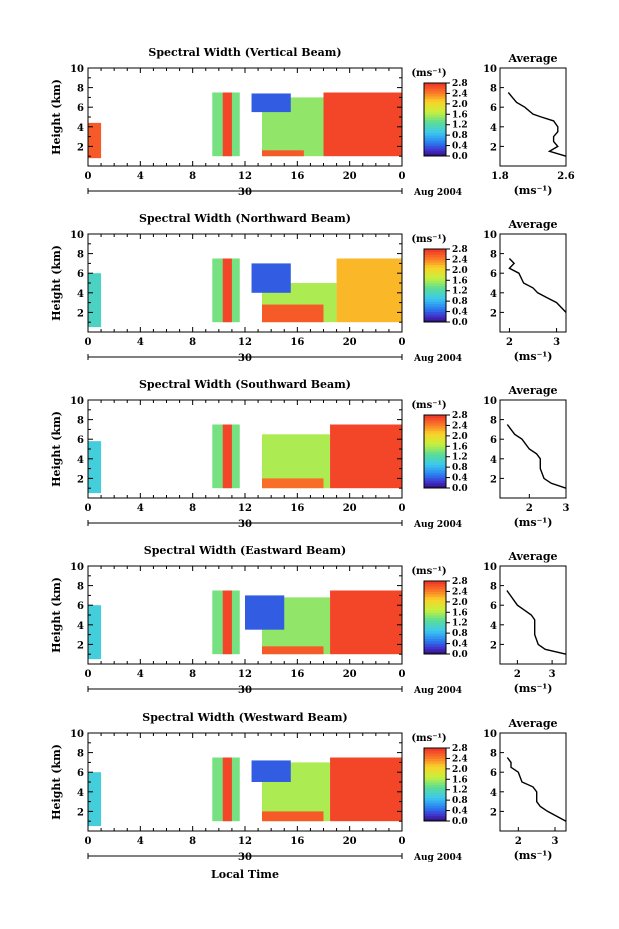 This screenshot has height=929, width=619. I want to click on average-x-label: (ms⁻¹), so click(533, 190).